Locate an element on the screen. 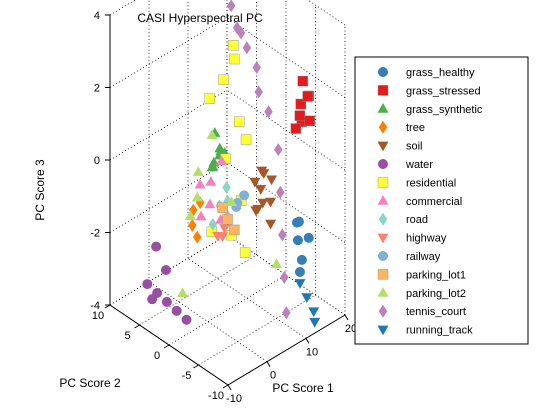 This screenshot has width=560, height=420. legend-entry-grass-synthetic: grass_synthetic is located at coordinates (430, 109).